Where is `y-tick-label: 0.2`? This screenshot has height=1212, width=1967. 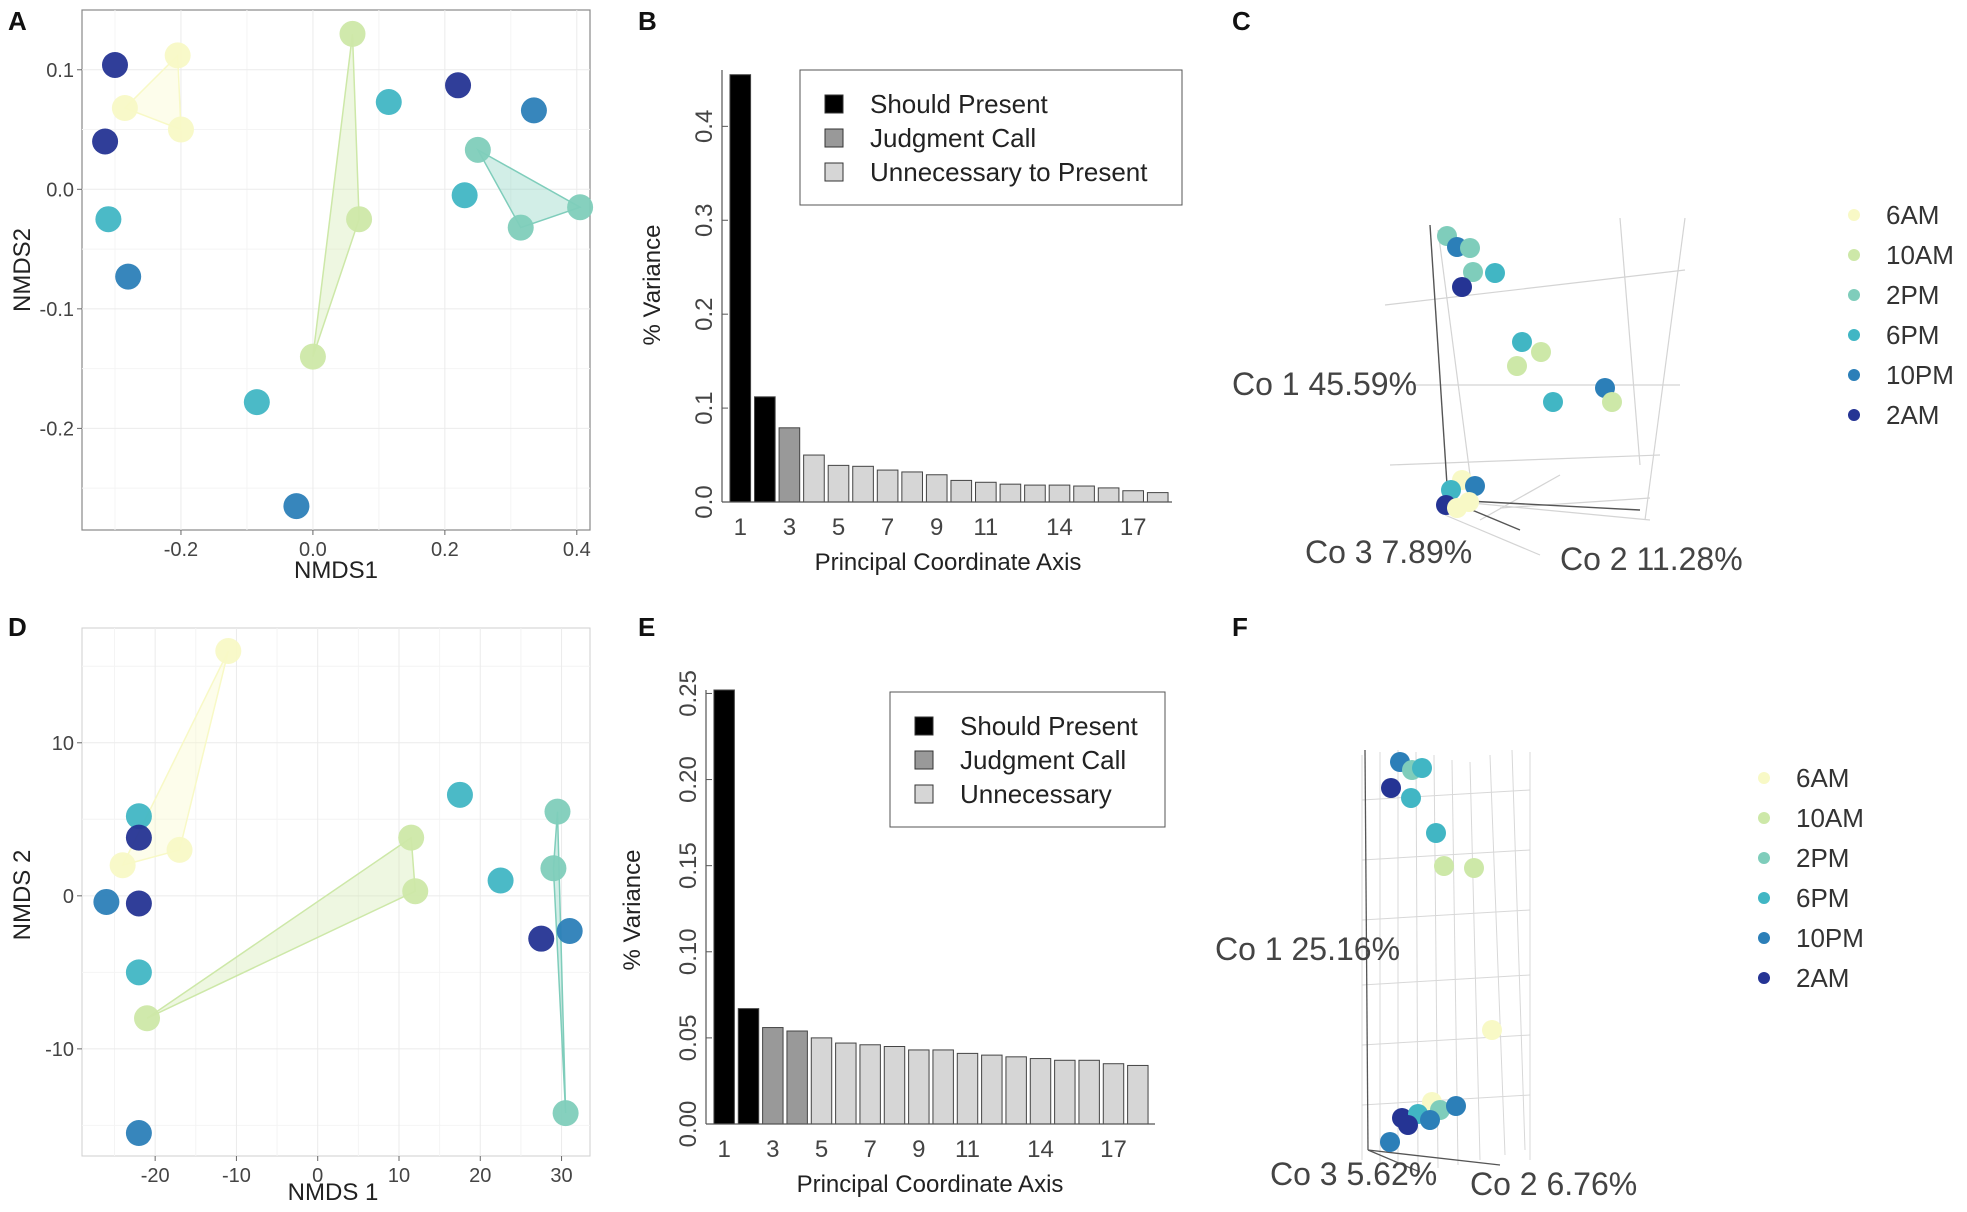 y-tick-label: 0.2 is located at coordinates (704, 313).